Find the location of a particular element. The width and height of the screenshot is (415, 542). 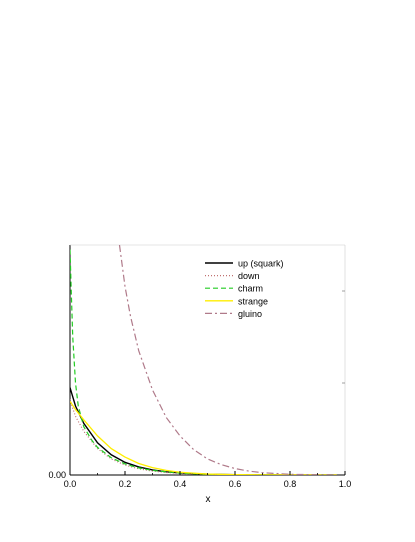

series-line-down is located at coordinates (203, 436).